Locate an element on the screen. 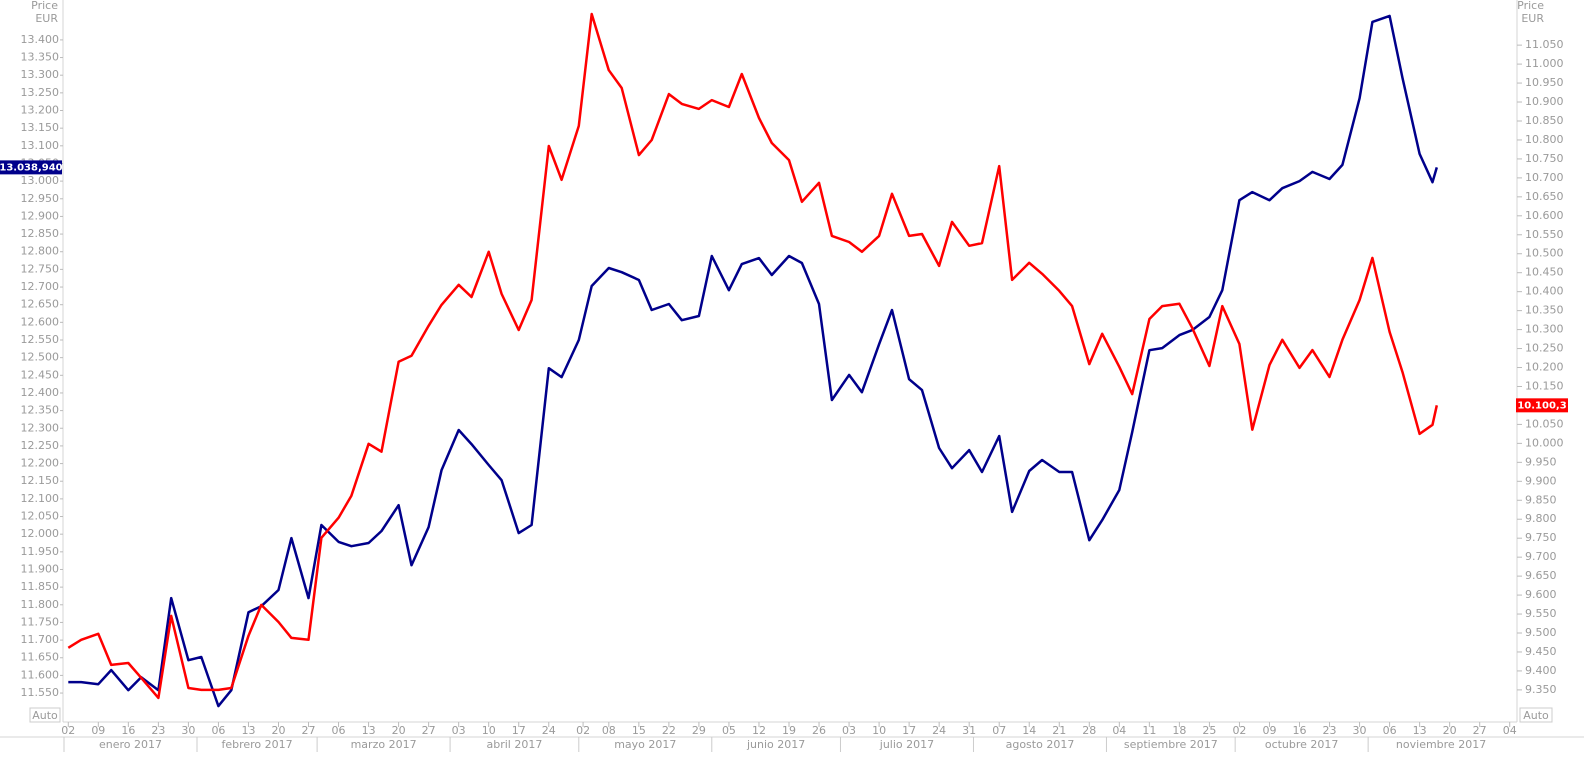  x-tick-label: 26 is located at coordinates (819, 730).